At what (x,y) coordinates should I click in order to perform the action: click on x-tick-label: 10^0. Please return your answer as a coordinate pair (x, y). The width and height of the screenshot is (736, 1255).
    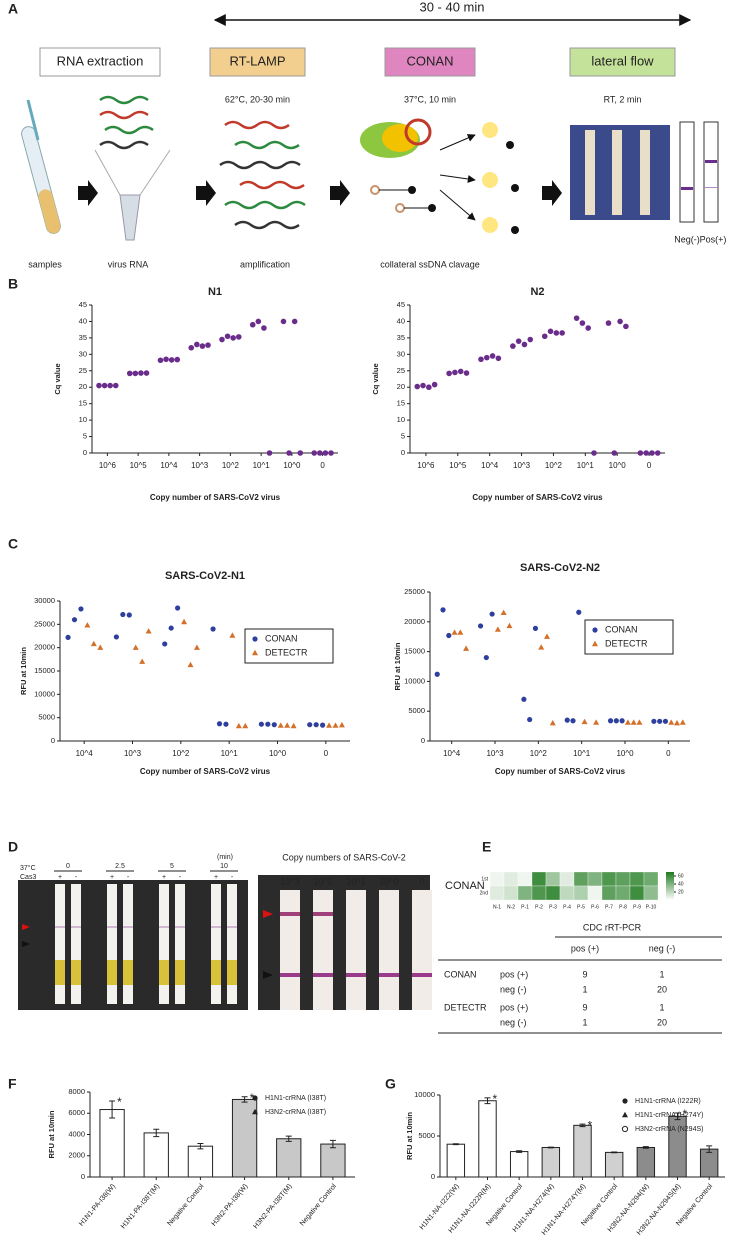
    Looking at the image, I should click on (618, 465).